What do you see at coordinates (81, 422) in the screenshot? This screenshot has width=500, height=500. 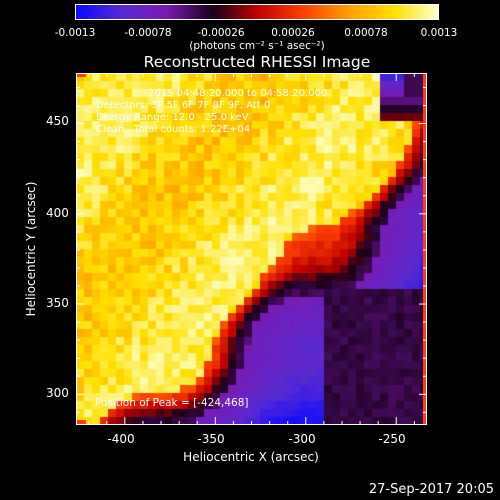 I see `plot-corner-marker-bottom` at bounding box center [81, 422].